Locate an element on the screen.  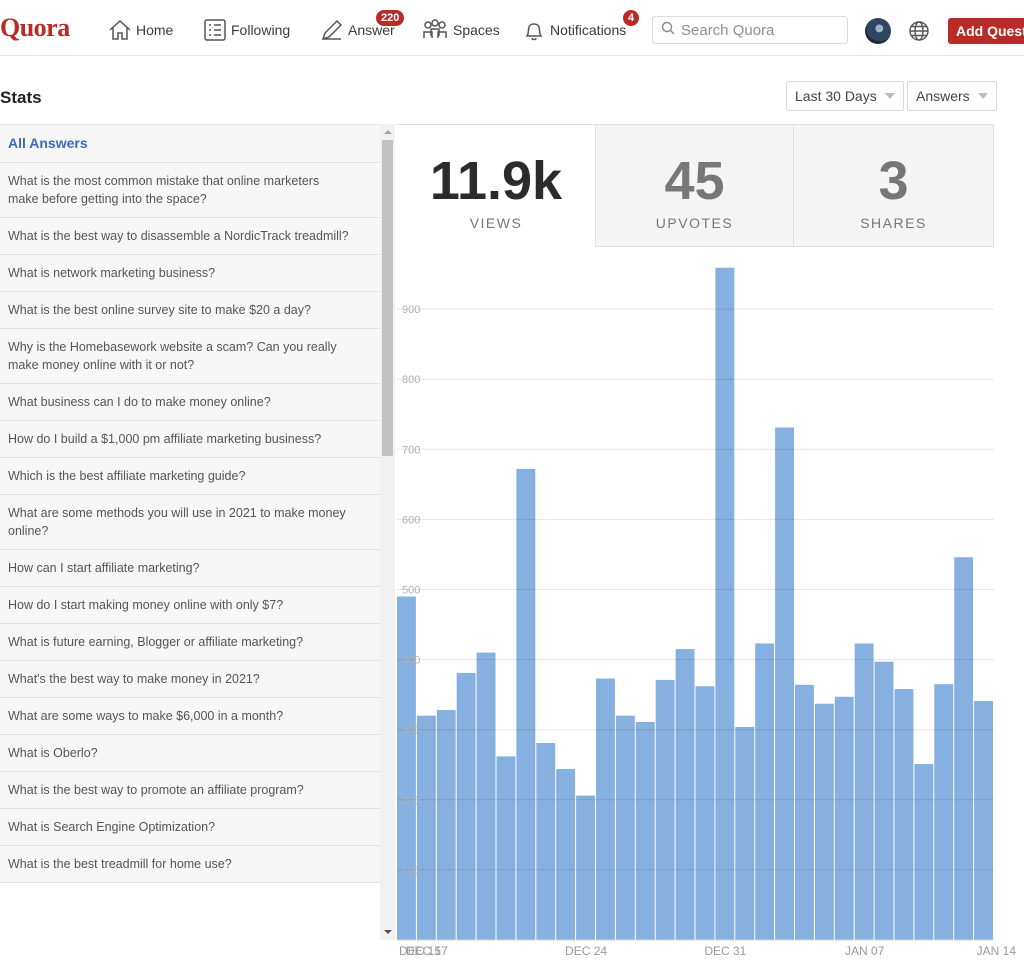
chevron-down-icon is located at coordinates (889, 96).